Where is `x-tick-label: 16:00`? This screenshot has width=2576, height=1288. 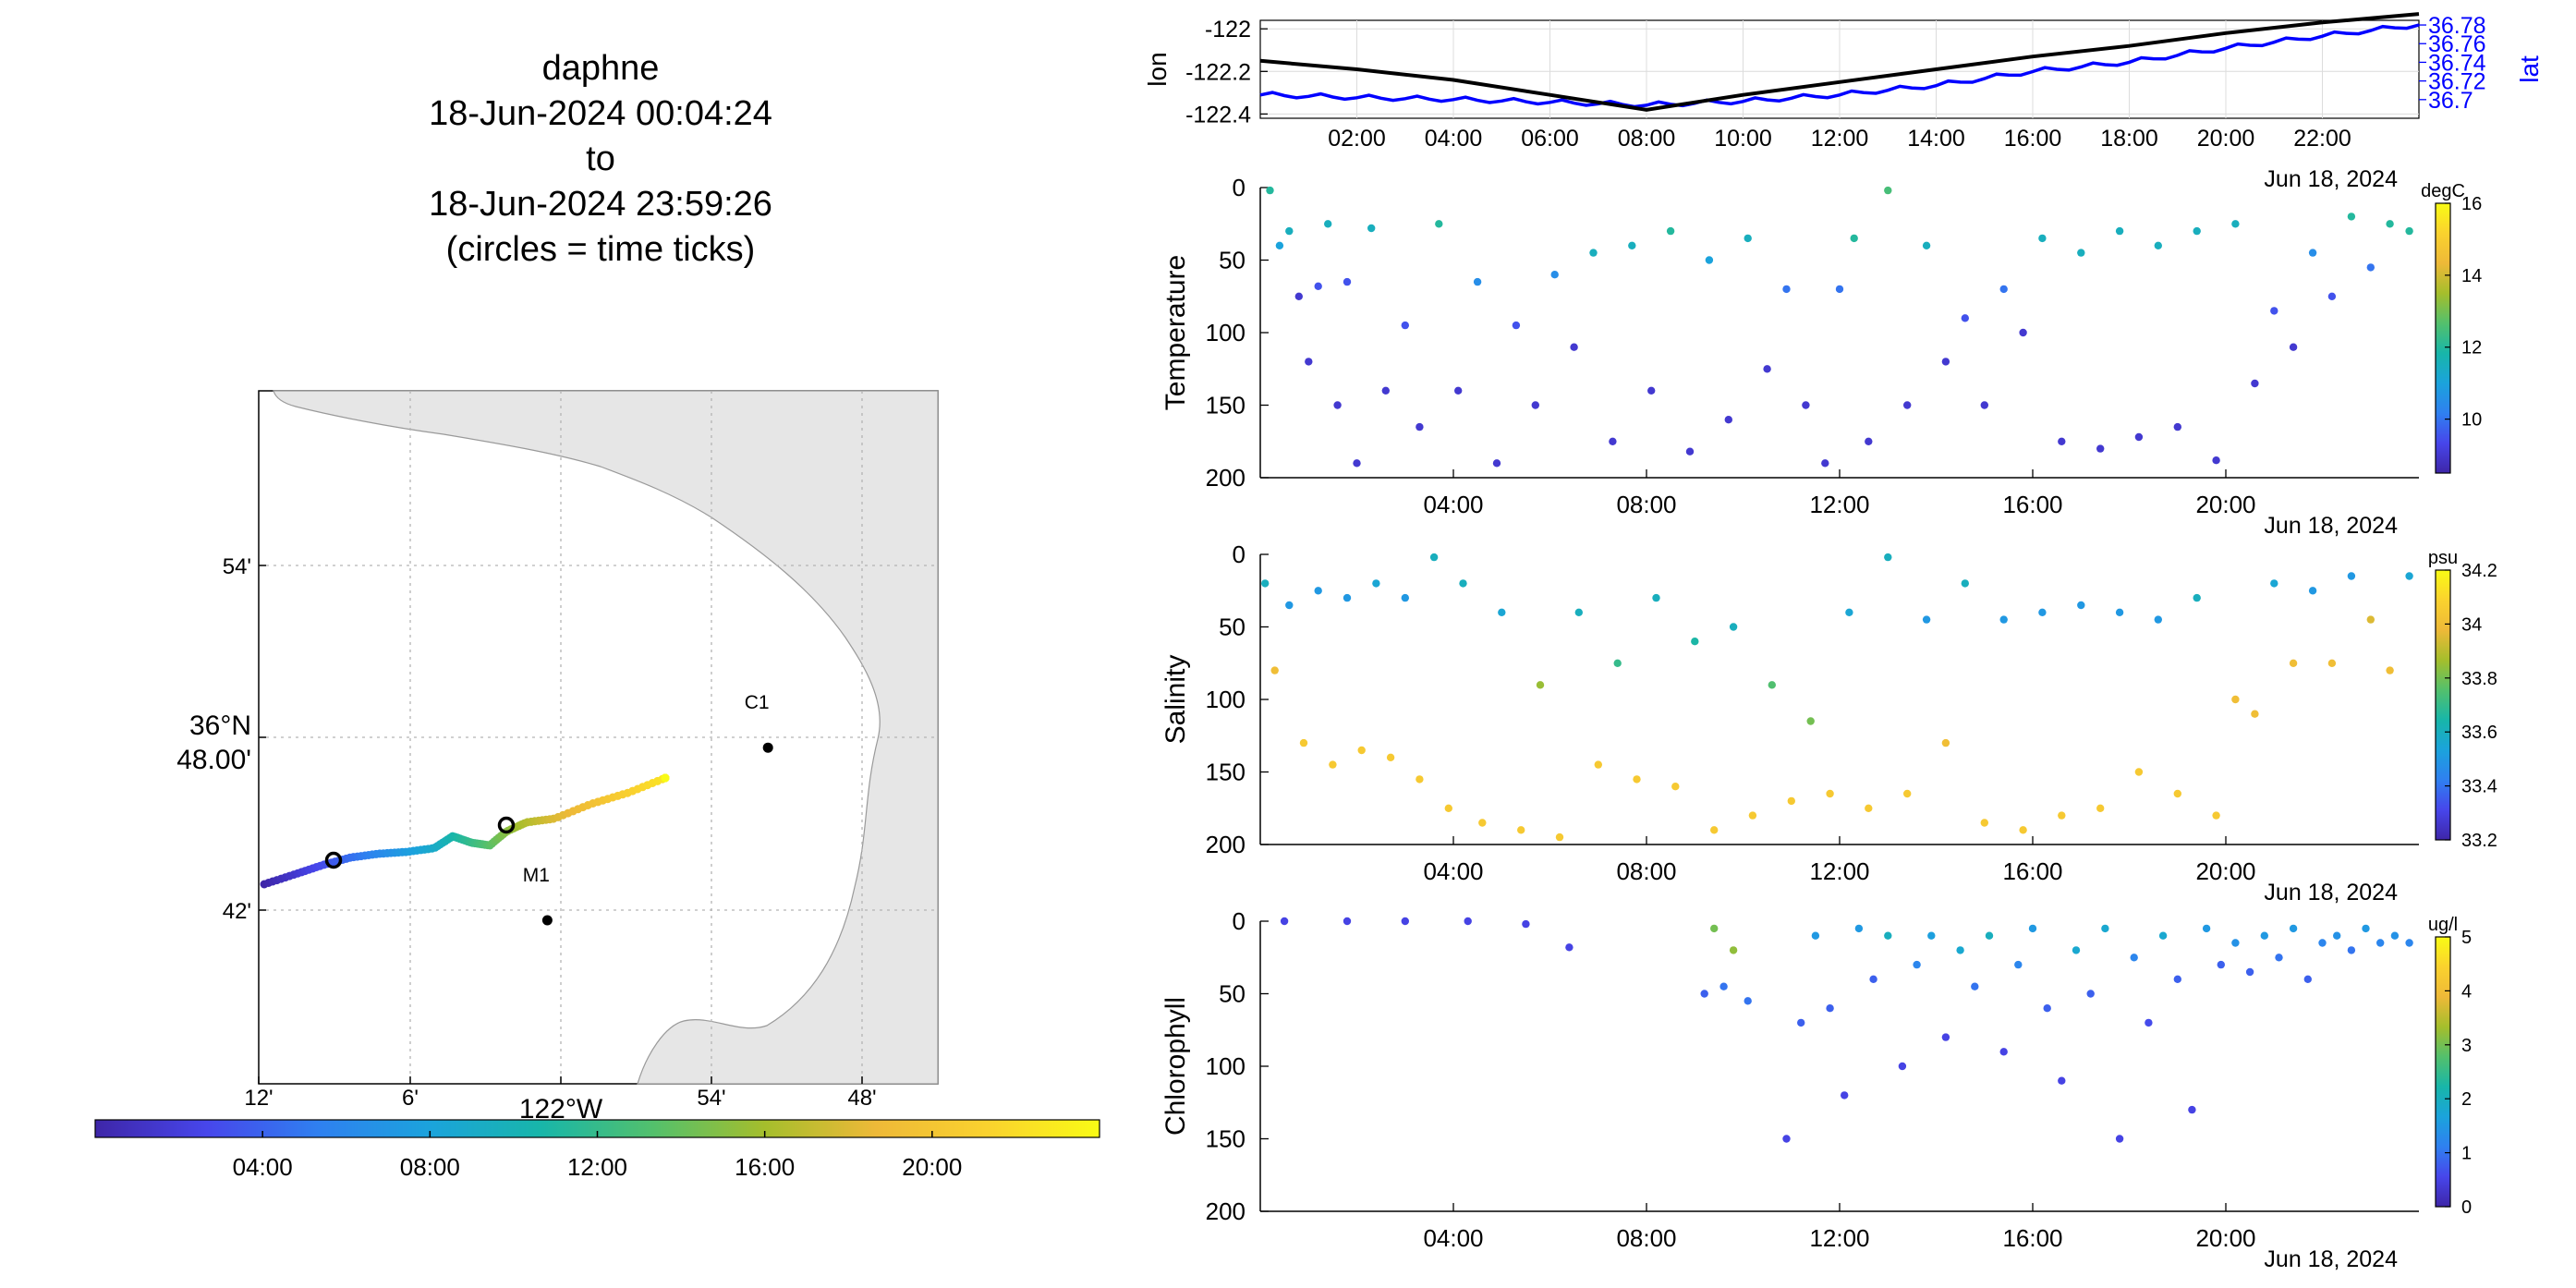 x-tick-label: 16:00 is located at coordinates (2032, 871).